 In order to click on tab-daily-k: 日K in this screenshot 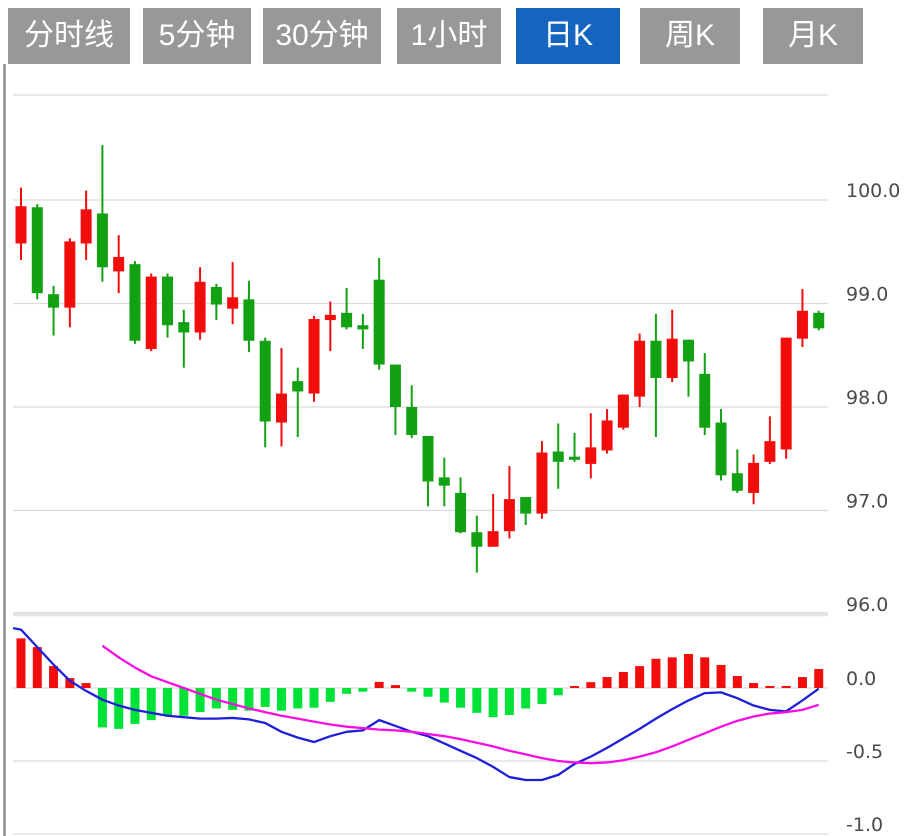, I will do `click(568, 36)`.